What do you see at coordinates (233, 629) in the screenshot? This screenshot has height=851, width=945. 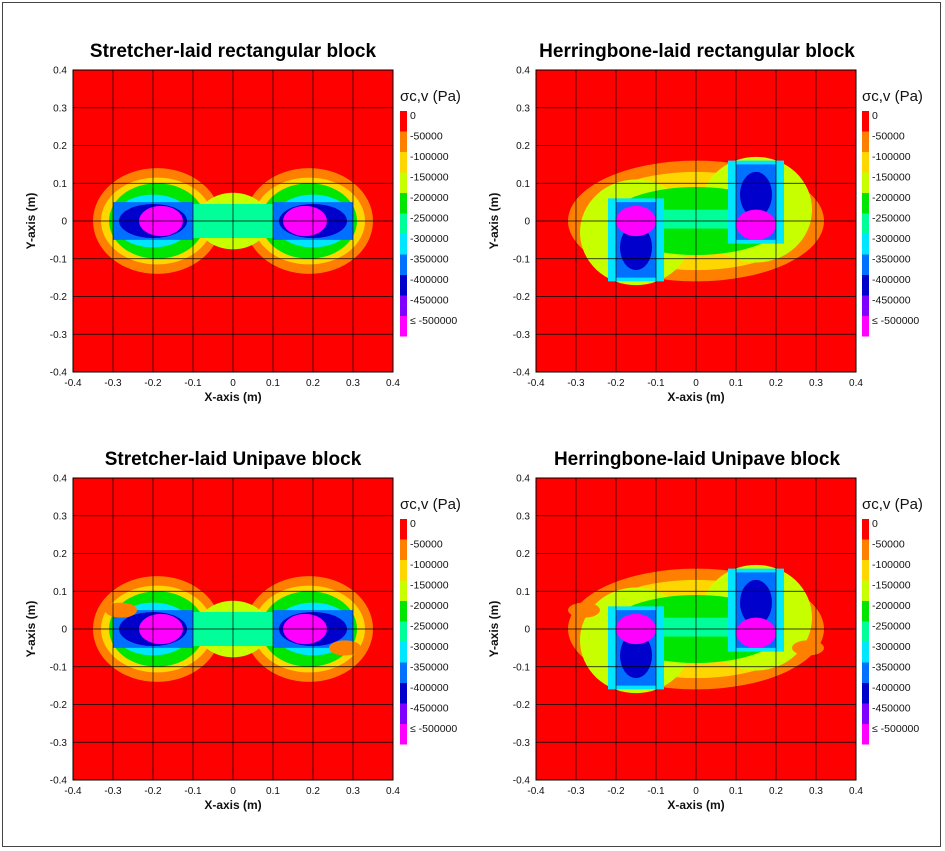 I see `plot-border` at bounding box center [233, 629].